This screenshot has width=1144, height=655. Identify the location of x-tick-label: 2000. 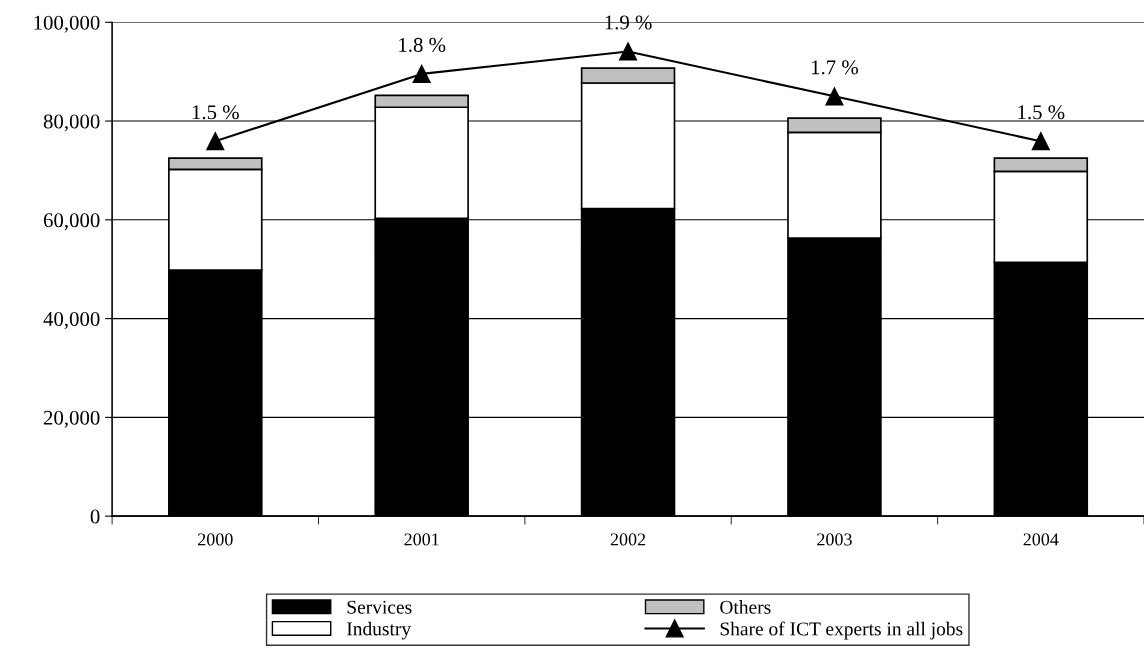
(215, 539).